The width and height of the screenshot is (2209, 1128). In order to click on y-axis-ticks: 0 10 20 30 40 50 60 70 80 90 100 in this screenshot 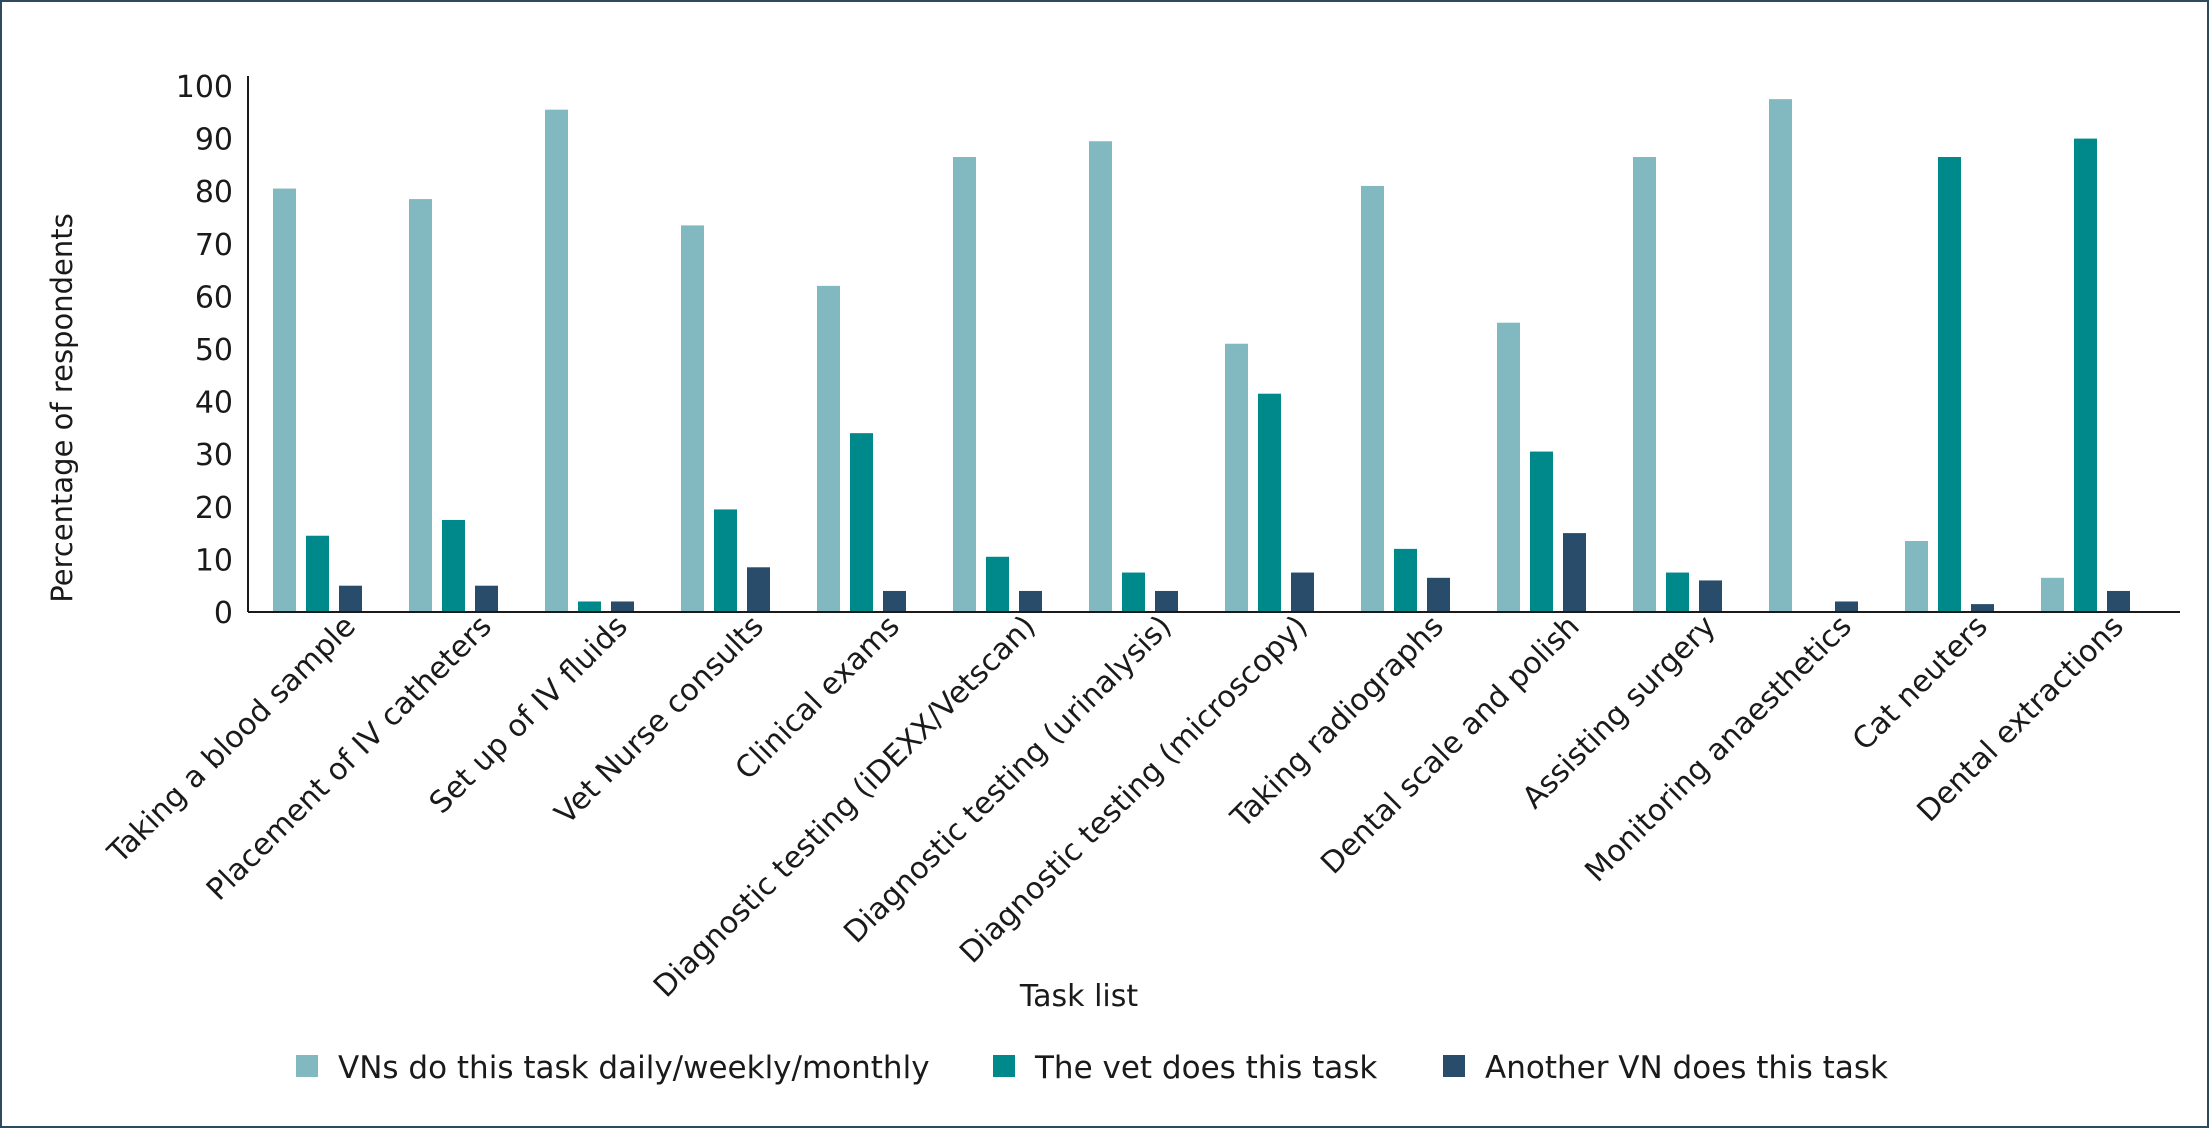, I will do `click(204, 350)`.